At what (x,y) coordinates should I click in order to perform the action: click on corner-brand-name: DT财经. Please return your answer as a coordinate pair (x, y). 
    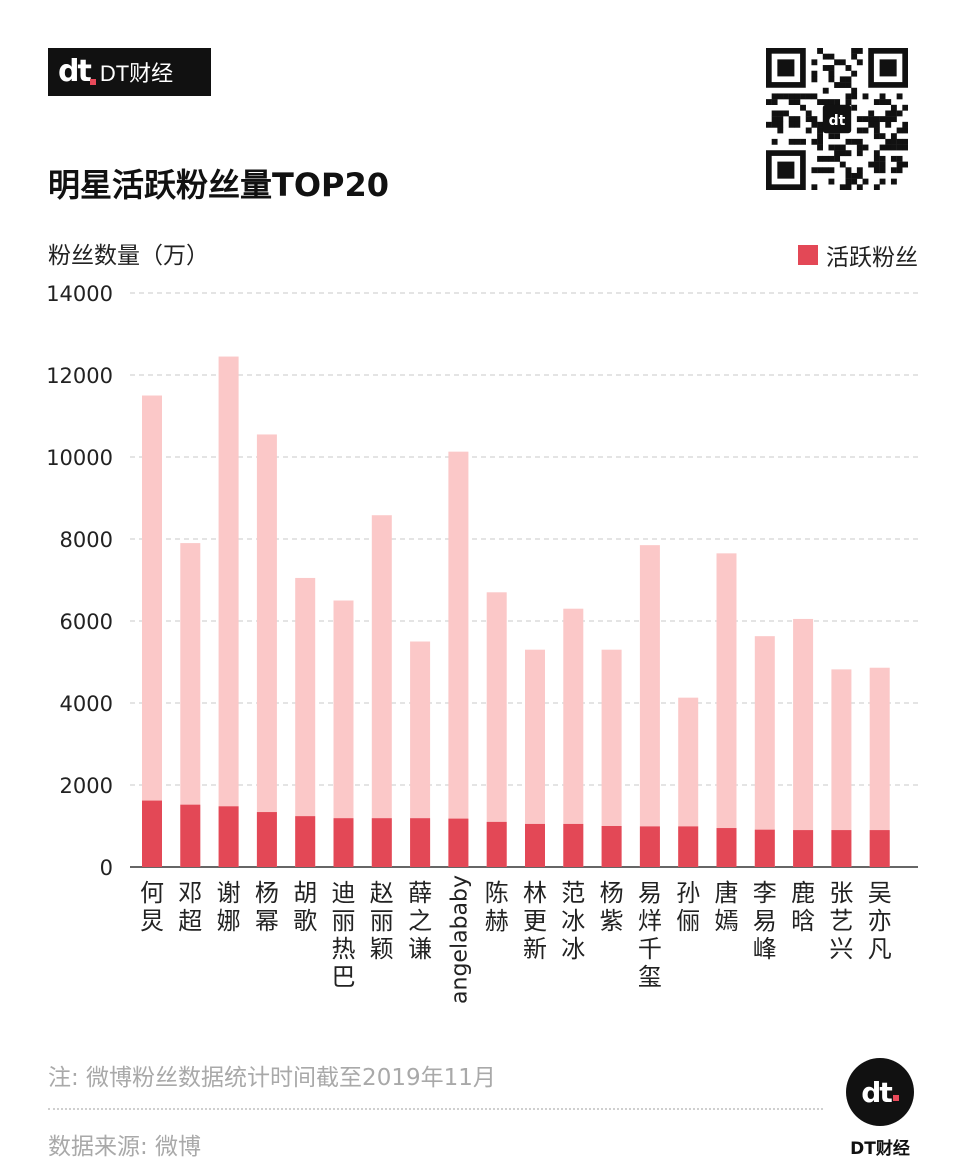
    Looking at the image, I should click on (880, 1149).